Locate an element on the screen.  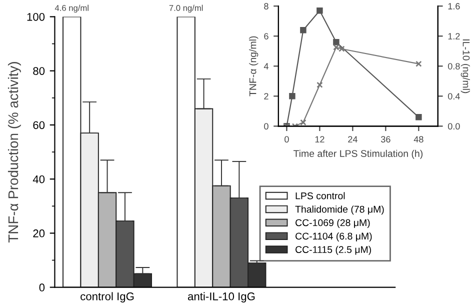
legend-label: CC-1104 (6.8 μM) is located at coordinates (334, 237).